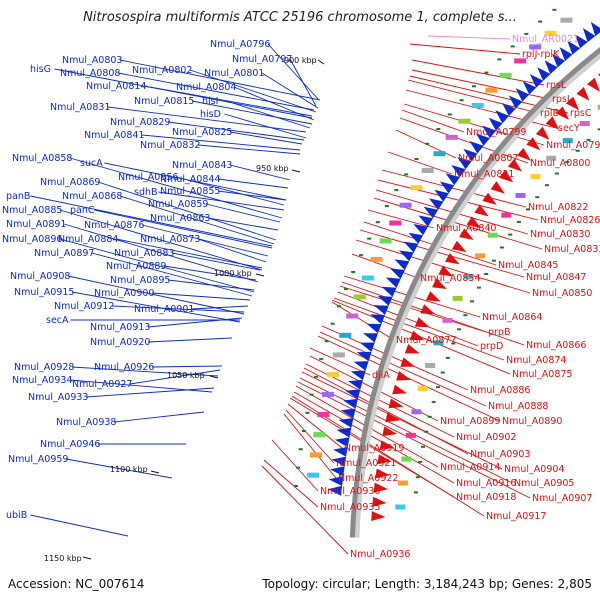 The image size is (600, 600). I want to click on gene-label-right: Nmul_A0919, so click(374, 448).